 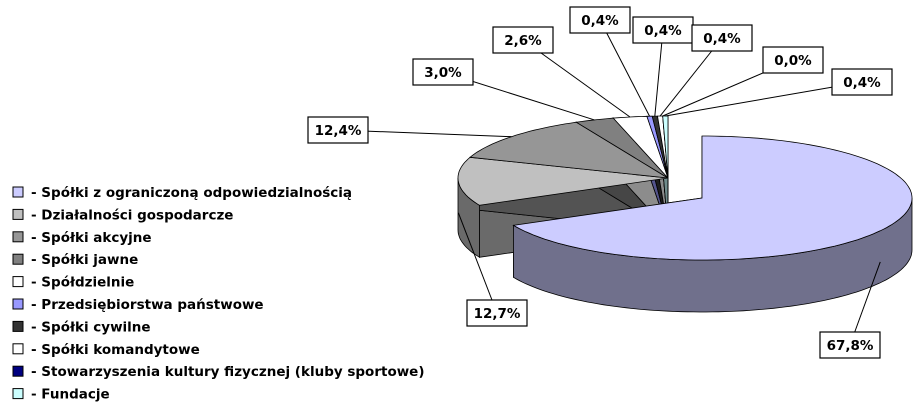 I want to click on legend-label: - Spółki akcyjne, so click(x=91, y=238).